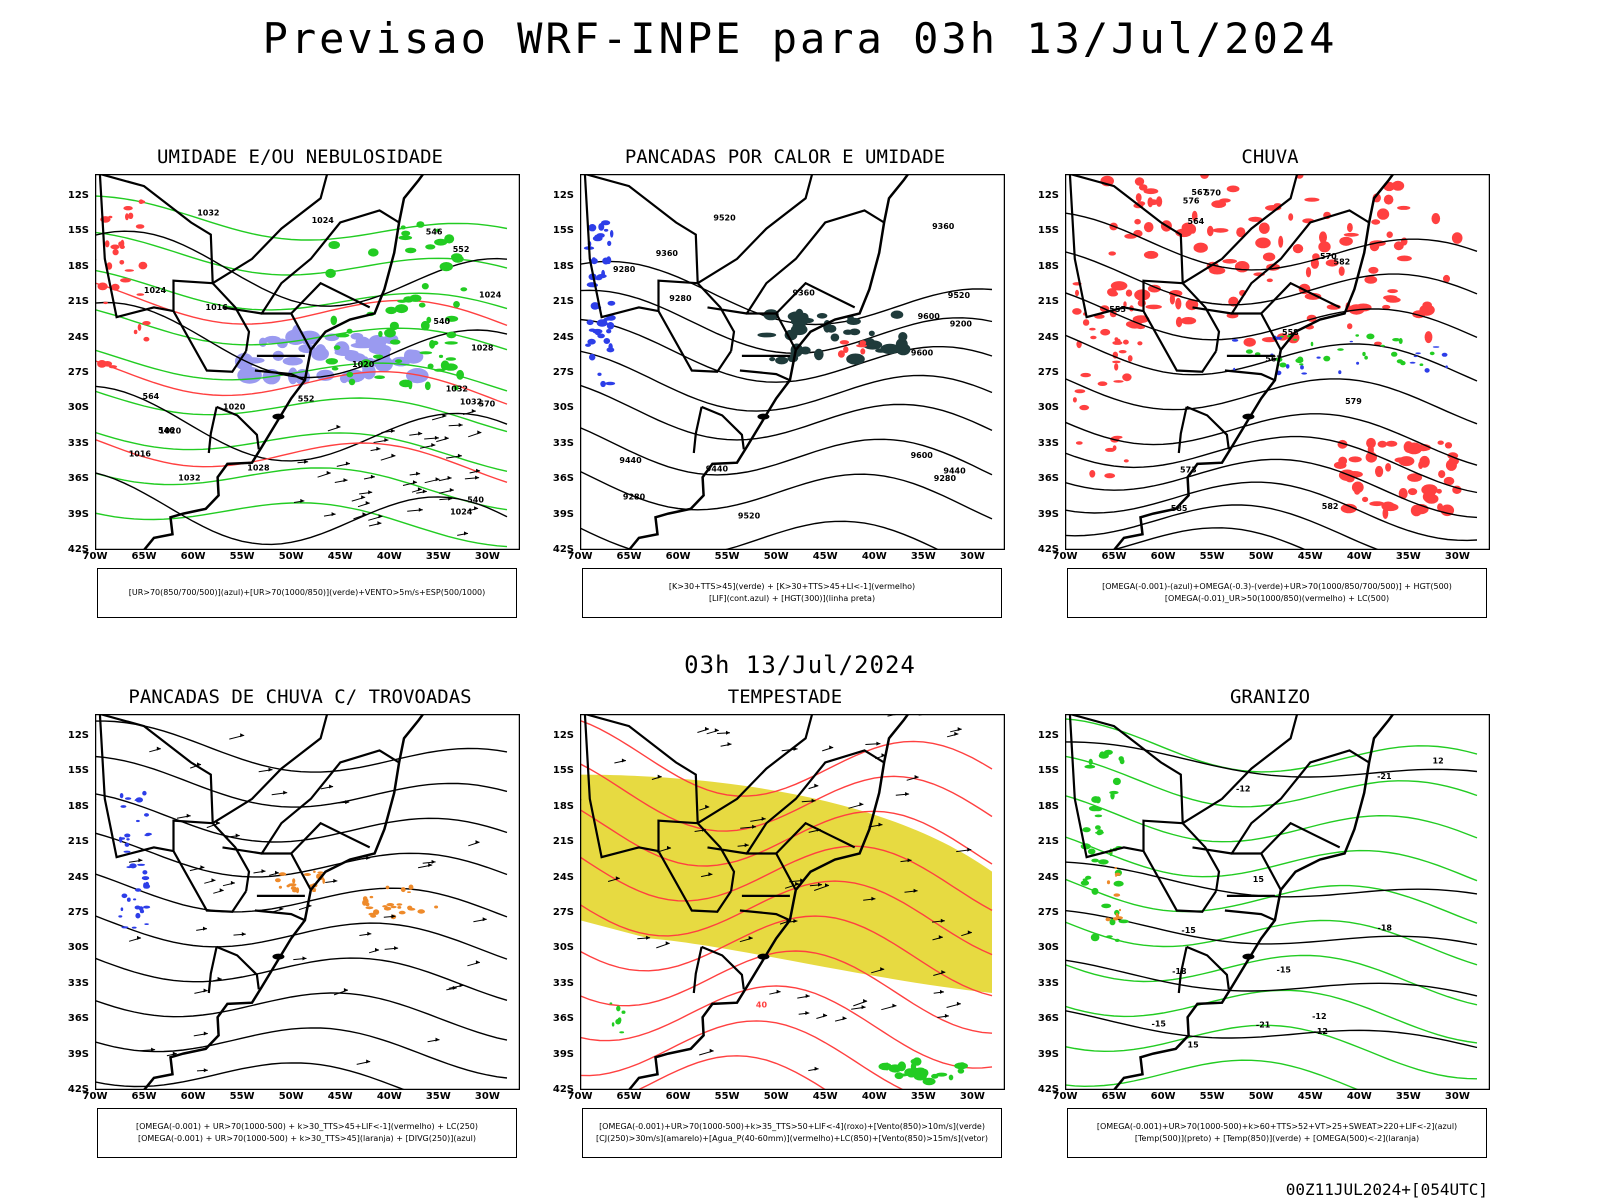  What do you see at coordinates (563, 479) in the screenshot?
I see `latitude-tick: 36S` at bounding box center [563, 479].